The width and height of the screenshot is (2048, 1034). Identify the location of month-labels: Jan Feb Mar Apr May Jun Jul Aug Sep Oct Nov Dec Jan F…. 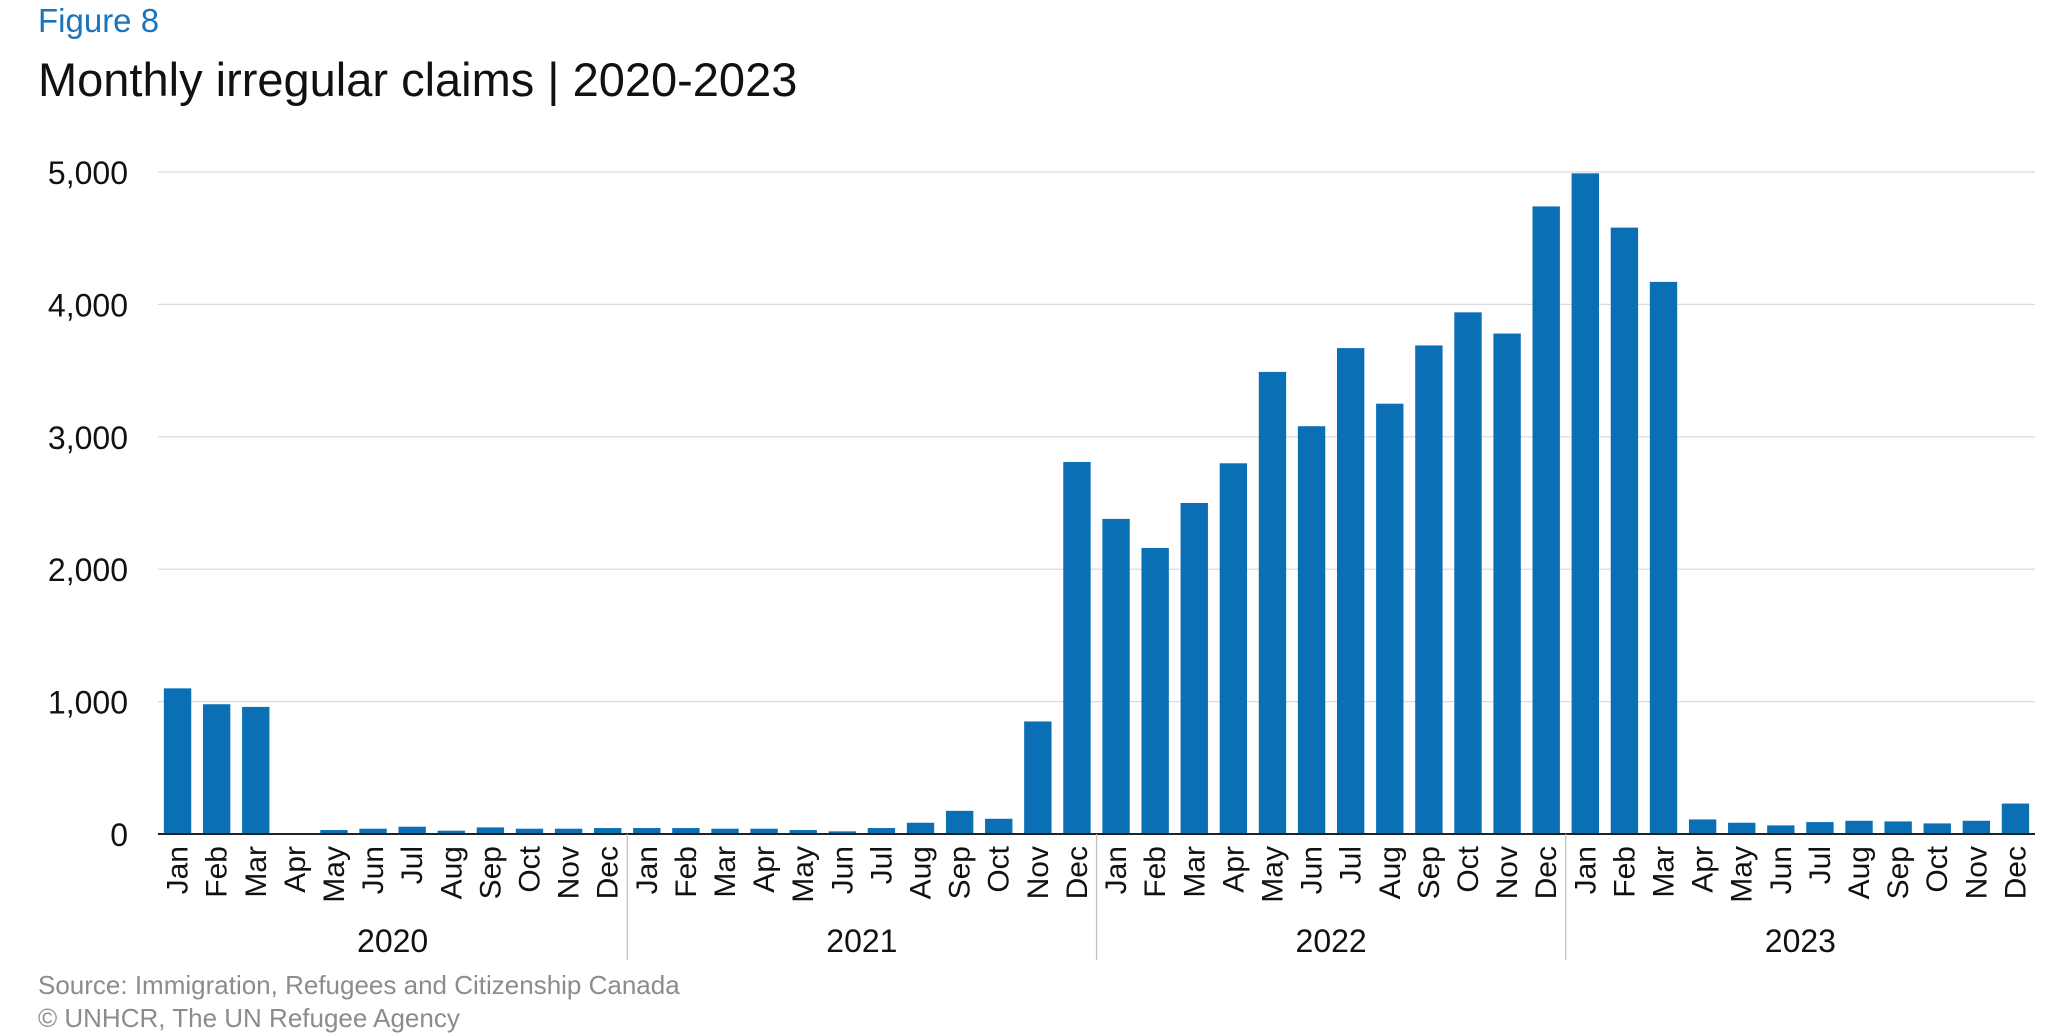
(1097, 873).